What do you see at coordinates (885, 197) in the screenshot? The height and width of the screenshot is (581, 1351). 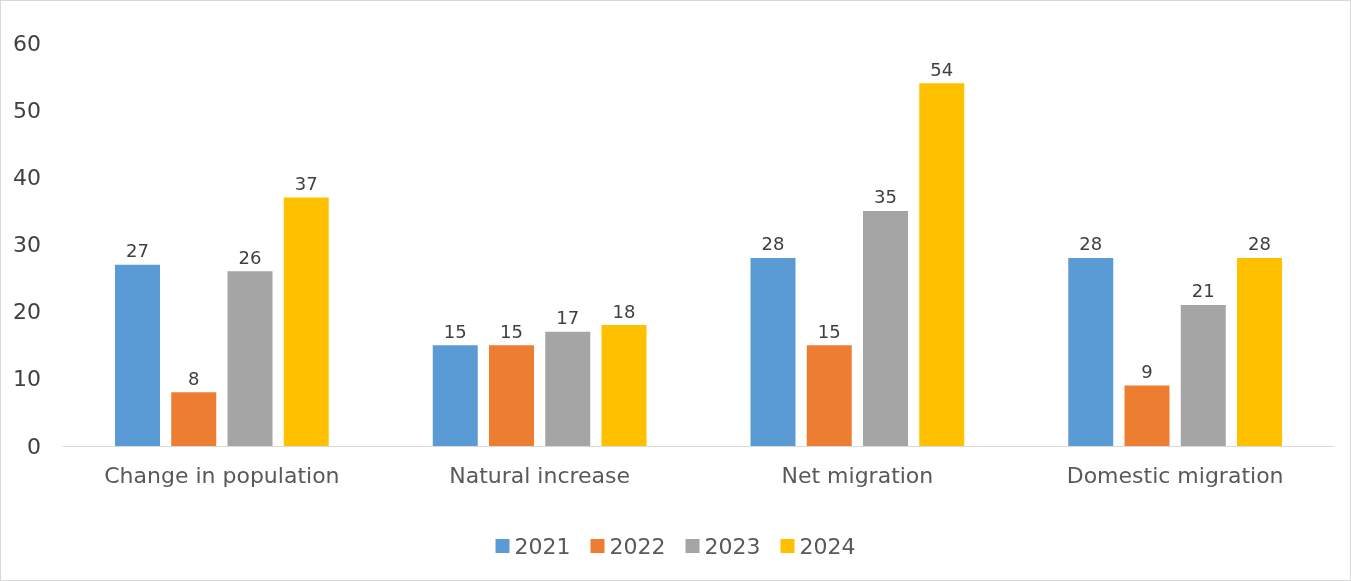 I see `data-label: 35` at bounding box center [885, 197].